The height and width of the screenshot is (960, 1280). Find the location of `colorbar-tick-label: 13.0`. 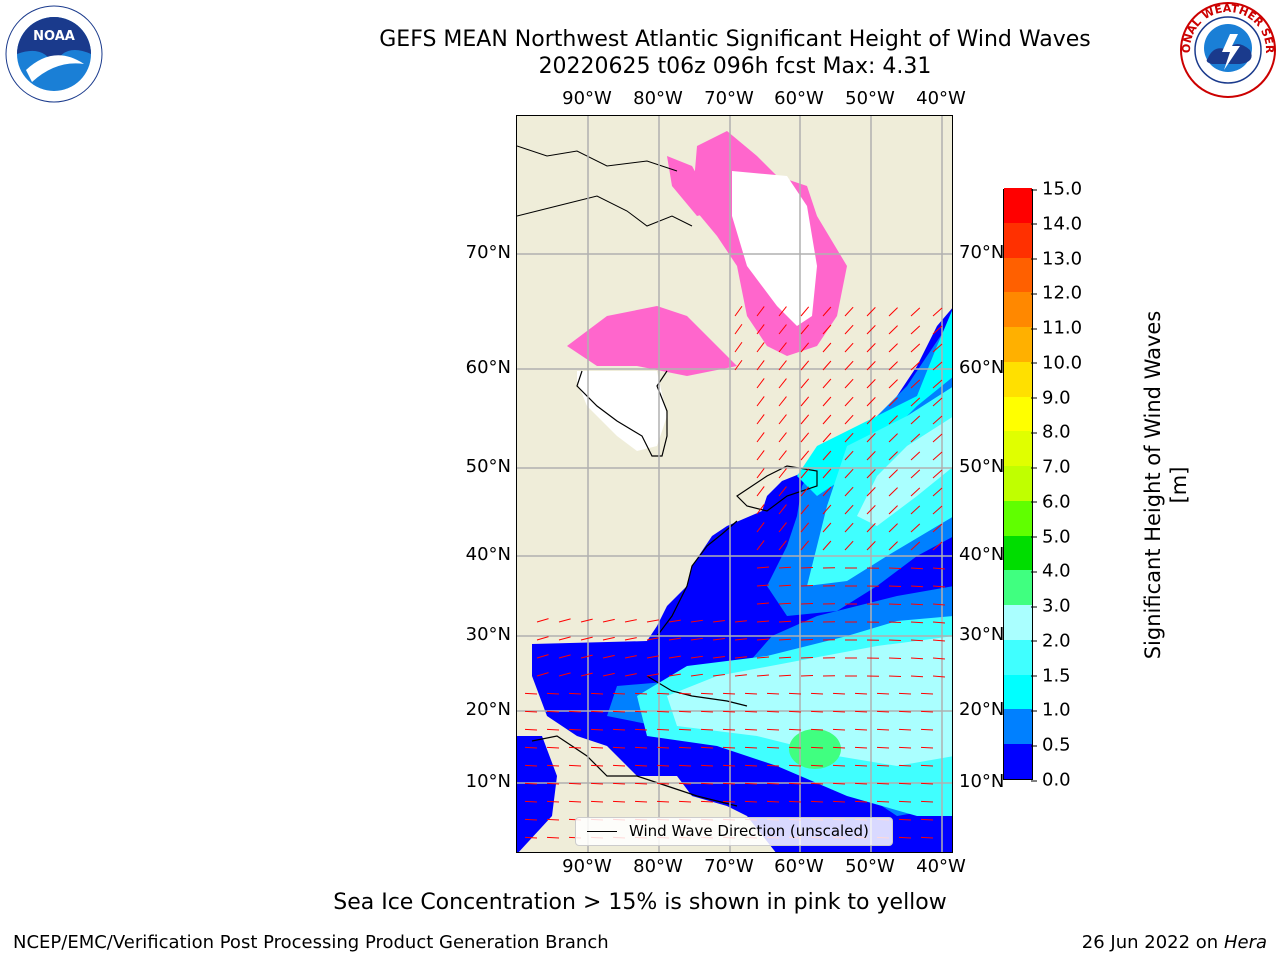

colorbar-tick-label: 13.0 is located at coordinates (1056, 259).